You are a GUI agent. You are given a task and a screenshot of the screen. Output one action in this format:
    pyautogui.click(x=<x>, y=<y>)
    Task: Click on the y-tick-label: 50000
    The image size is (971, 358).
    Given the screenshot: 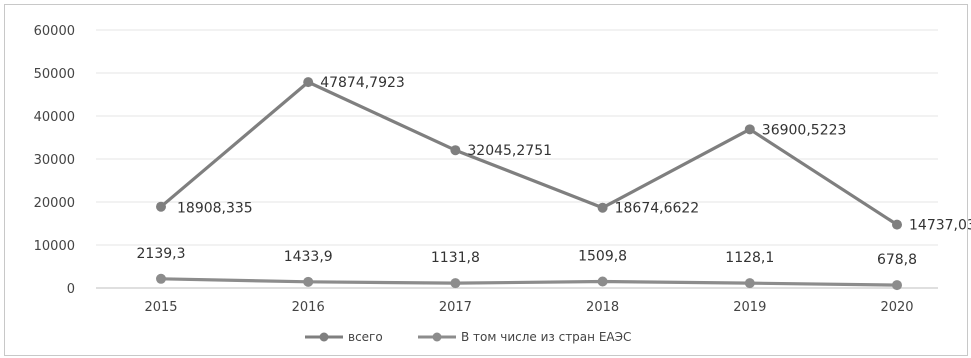 What is the action you would take?
    pyautogui.click(x=54, y=74)
    